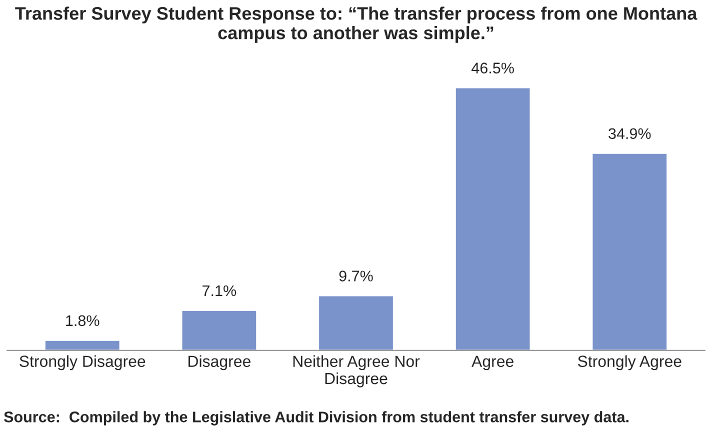  Describe the element at coordinates (316, 418) in the screenshot. I see `source-note: Source: Compiled by the Legislative Audit Division from student transfer survey data.` at that location.